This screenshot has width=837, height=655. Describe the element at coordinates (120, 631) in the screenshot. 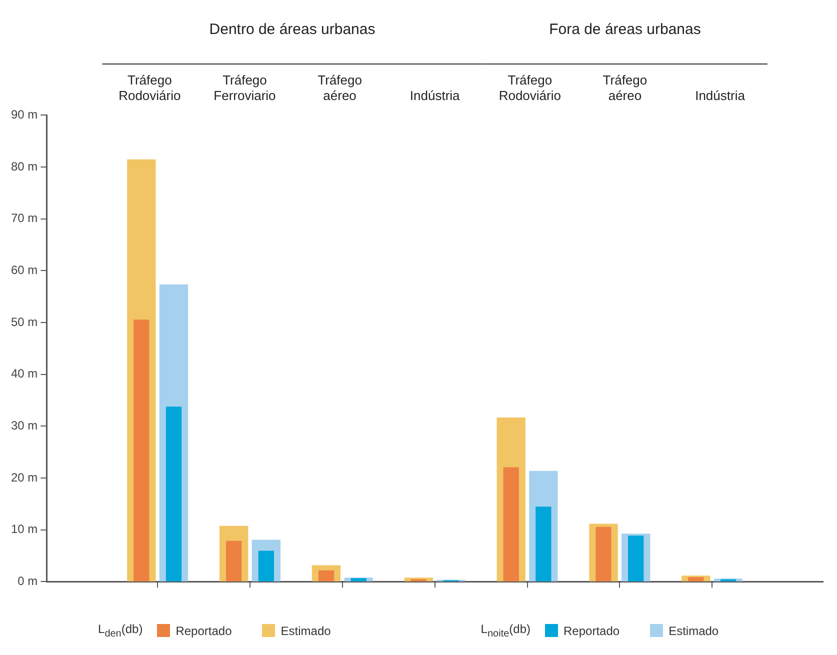

I see `text: L$_{den}$(db)` at that location.